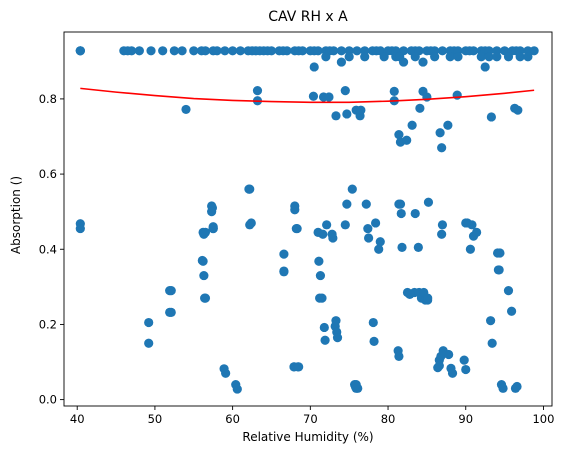 The width and height of the screenshot is (567, 453). Describe the element at coordinates (232, 419) in the screenshot. I see `x-tick-label: 60` at that location.